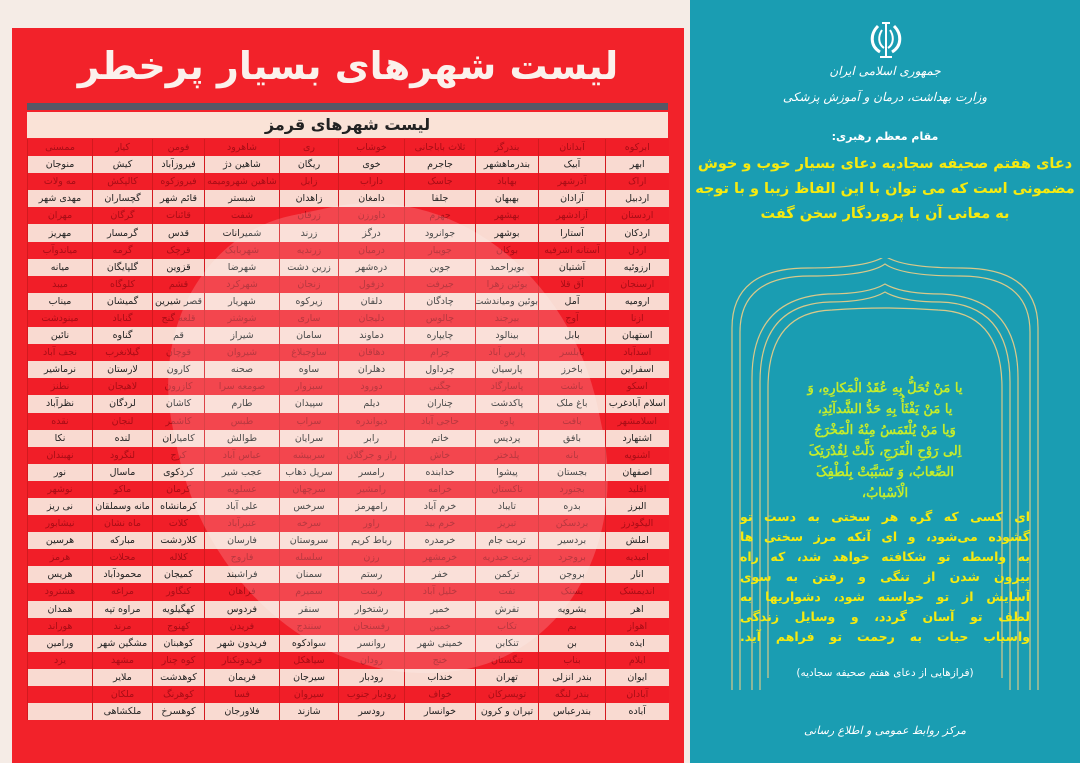  Describe the element at coordinates (637, 592) in the screenshot. I see `city-cell: اندیمشک` at that location.